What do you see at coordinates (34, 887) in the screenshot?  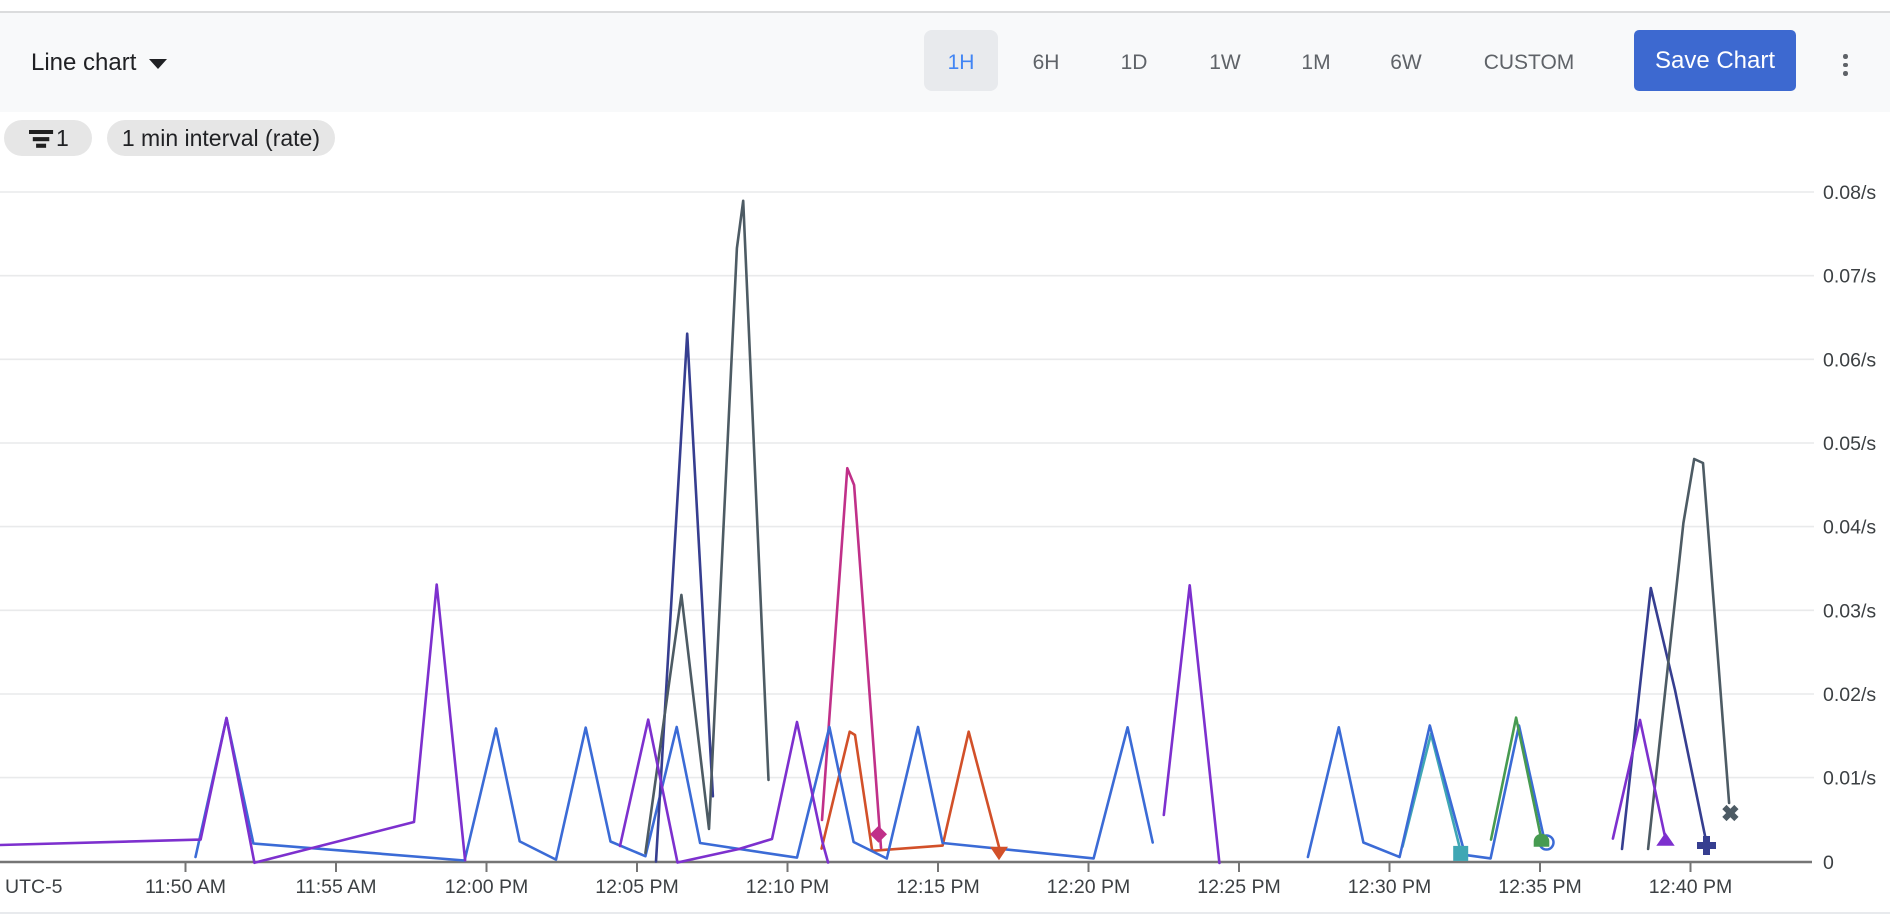 I see `svg-text: UTC-5` at bounding box center [34, 887].